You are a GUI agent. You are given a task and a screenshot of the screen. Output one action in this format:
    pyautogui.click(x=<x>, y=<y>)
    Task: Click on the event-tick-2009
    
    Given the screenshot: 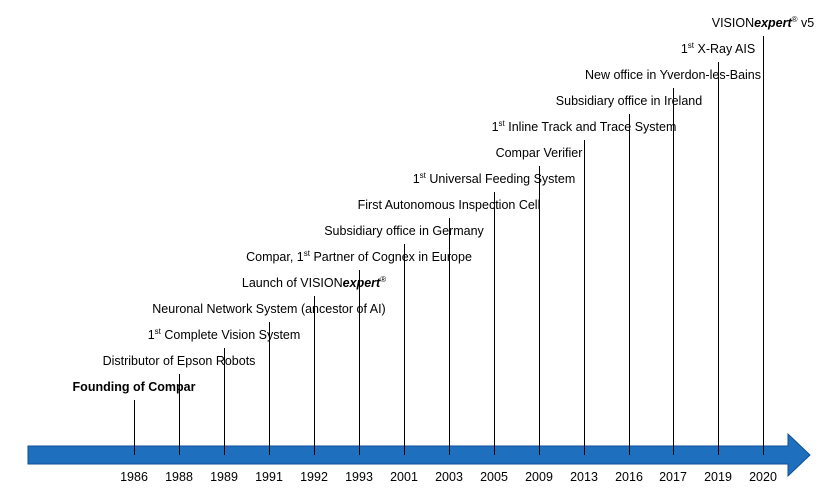 What is the action you would take?
    pyautogui.click(x=539, y=310)
    